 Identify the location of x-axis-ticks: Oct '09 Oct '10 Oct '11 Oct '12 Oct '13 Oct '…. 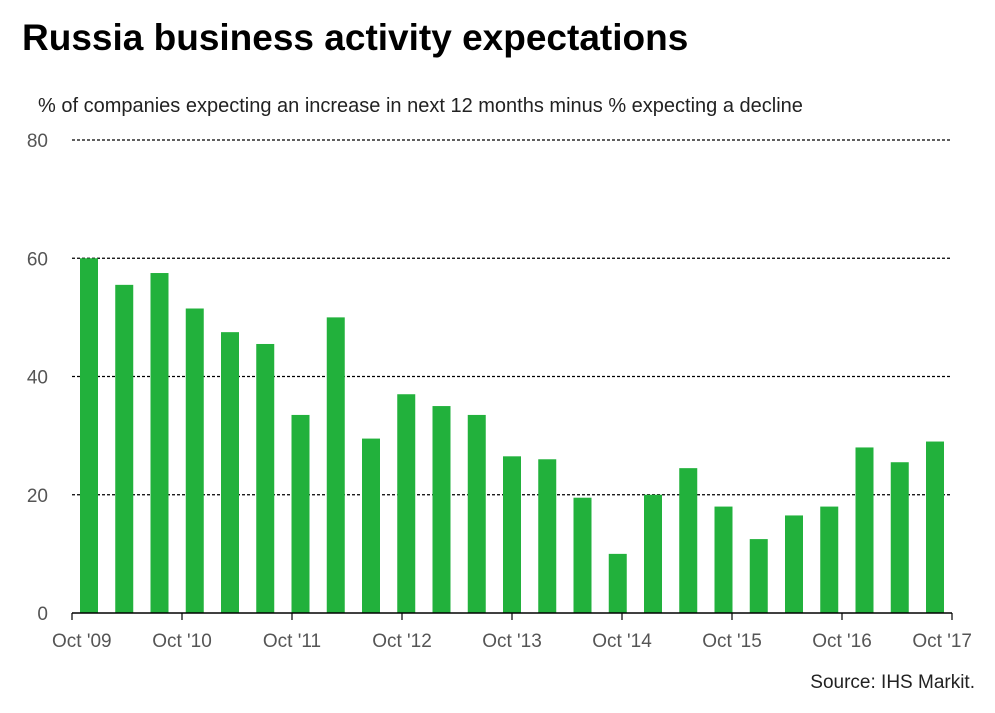
(512, 632).